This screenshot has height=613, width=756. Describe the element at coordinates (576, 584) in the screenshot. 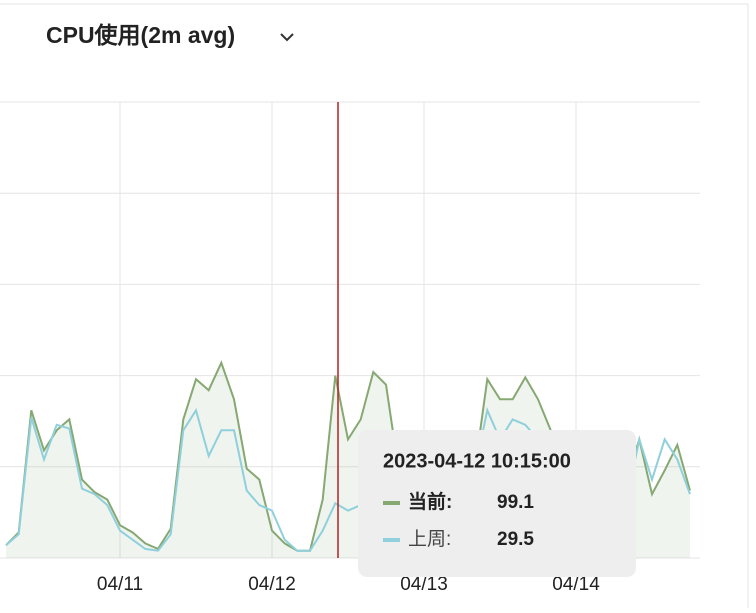

I see `x-tick-label: 04/14` at that location.